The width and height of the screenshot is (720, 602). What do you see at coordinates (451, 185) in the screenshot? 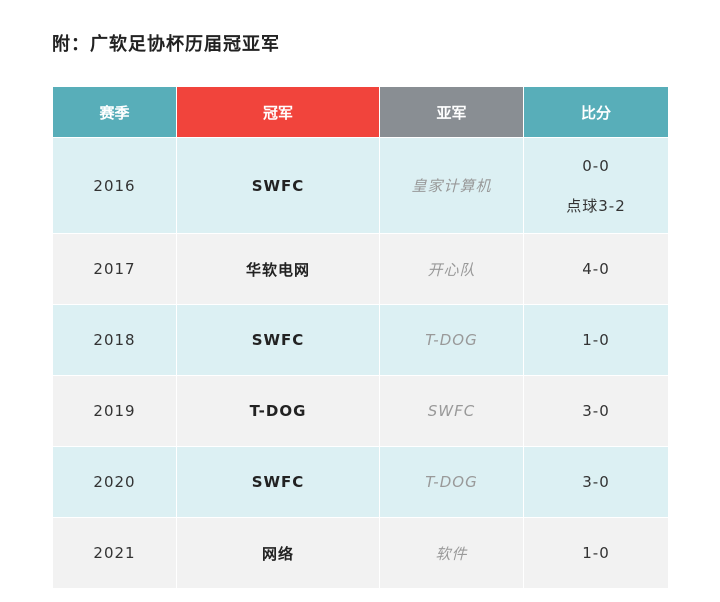
I see `runner-up-cell: 皇家计算机` at bounding box center [451, 185].